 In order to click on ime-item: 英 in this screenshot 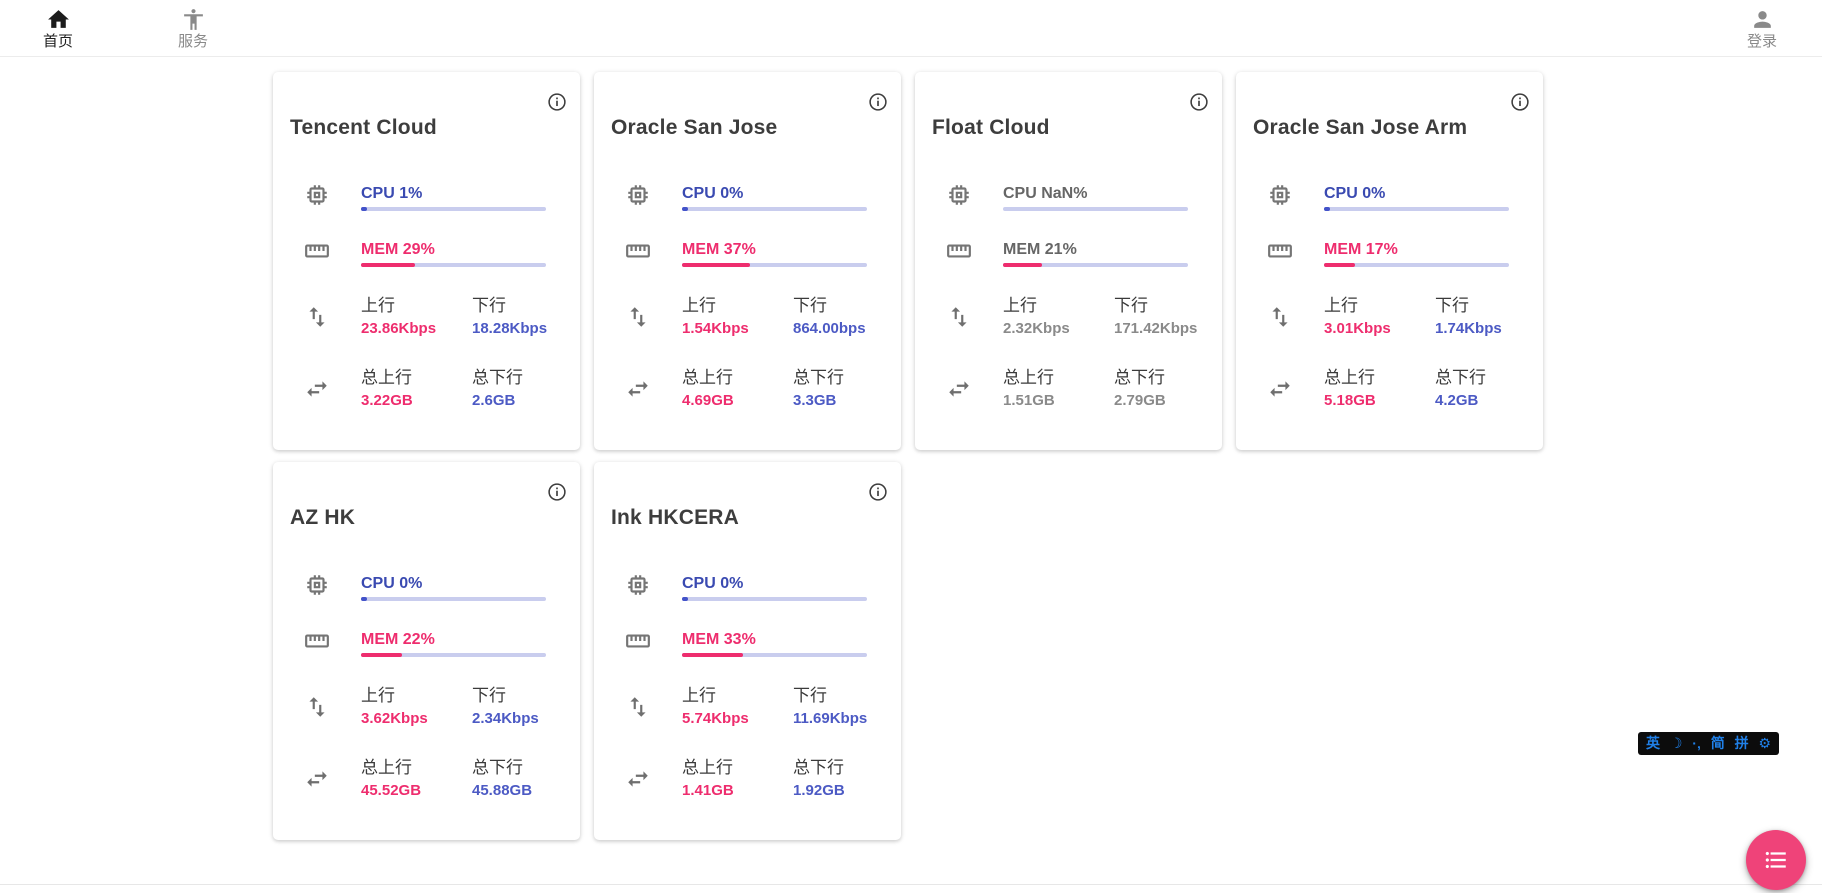, I will do `click(1653, 743)`.